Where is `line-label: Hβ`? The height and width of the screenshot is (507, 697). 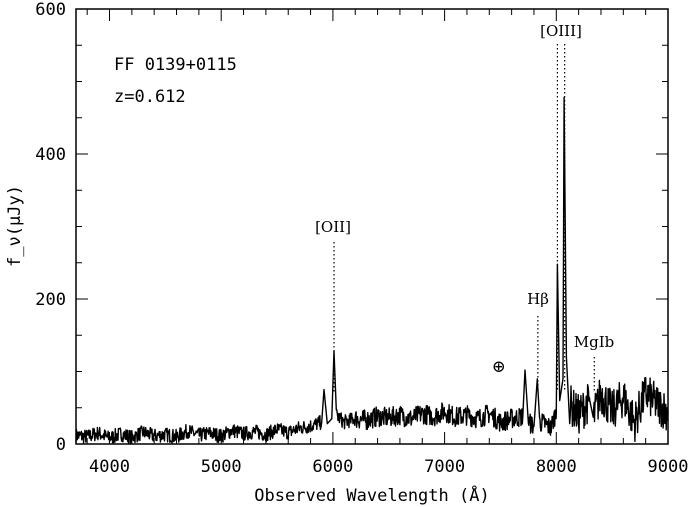 line-label: Hβ is located at coordinates (538, 299).